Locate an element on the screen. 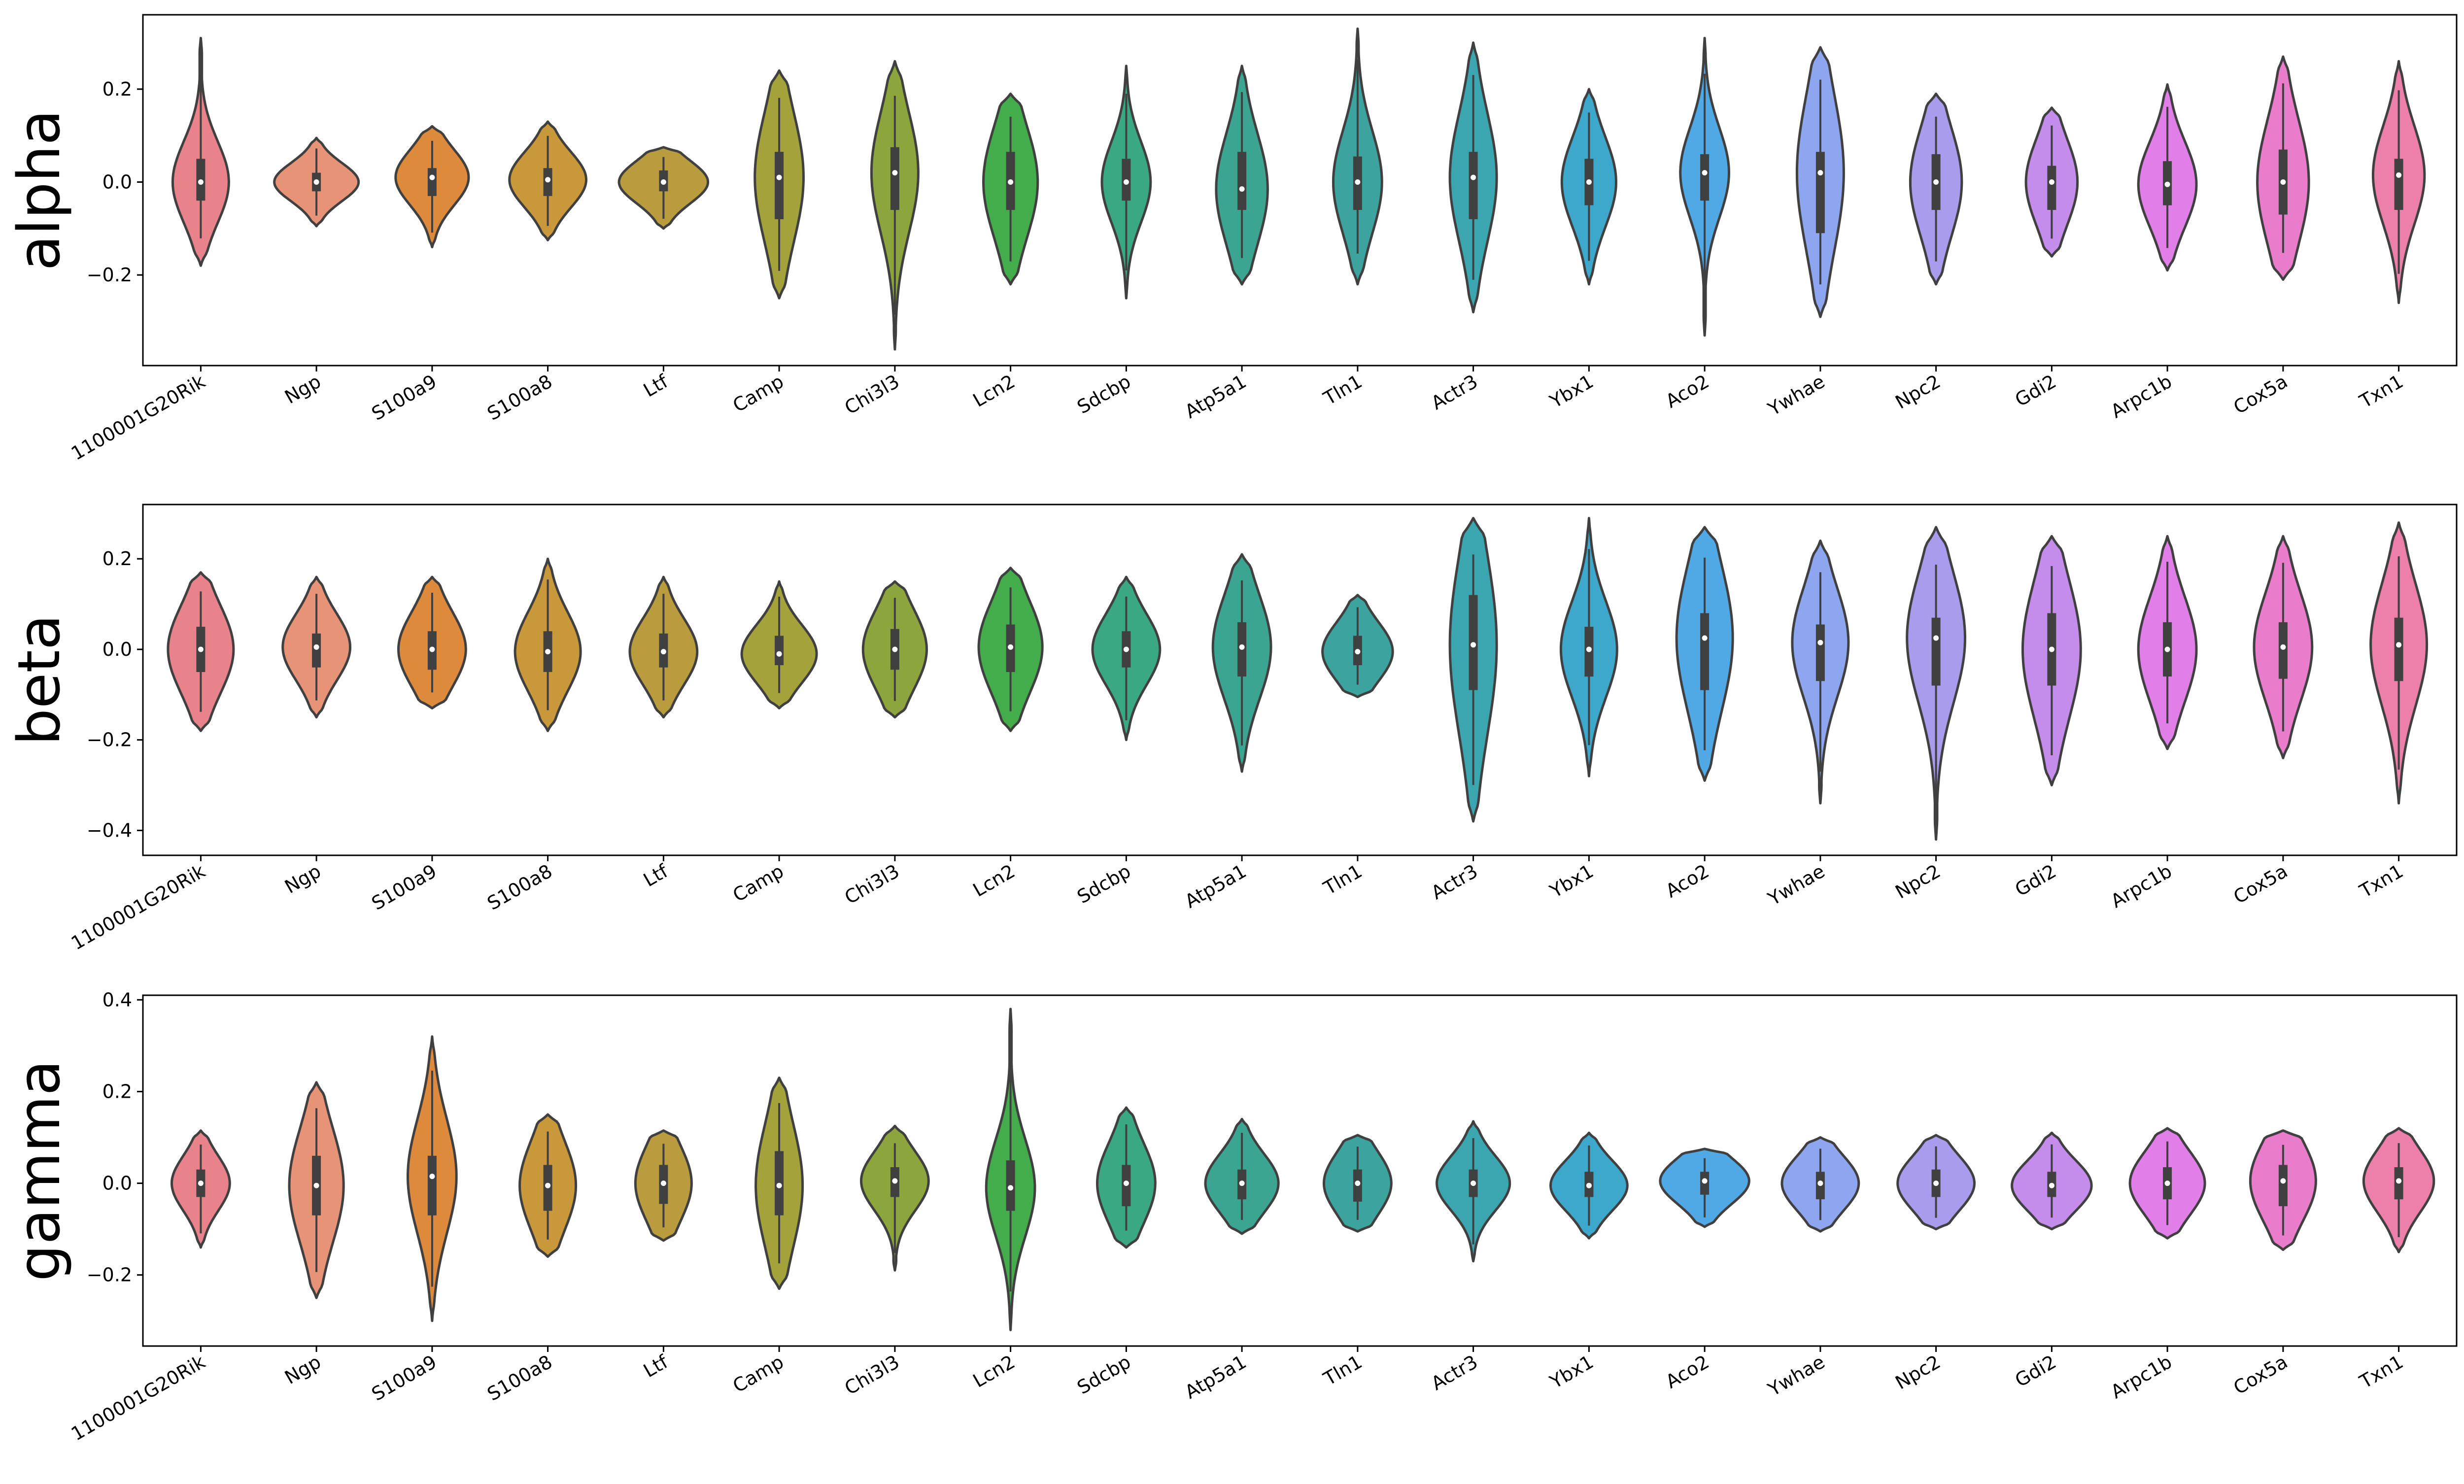  median-dot-Atp5a1 is located at coordinates (1242, 1183).